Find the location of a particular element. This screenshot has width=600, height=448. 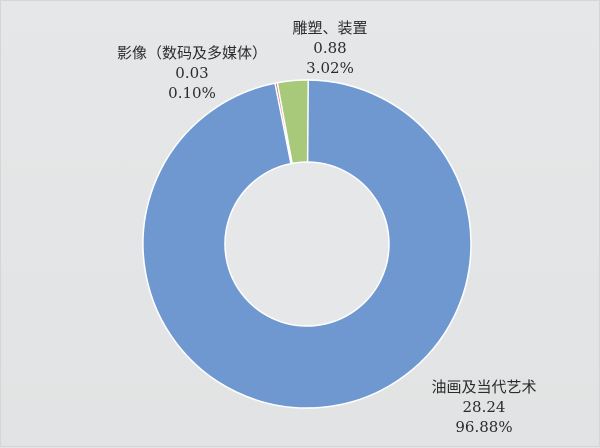

slice-name: 影像（数码及多媒体） is located at coordinates (191, 53).